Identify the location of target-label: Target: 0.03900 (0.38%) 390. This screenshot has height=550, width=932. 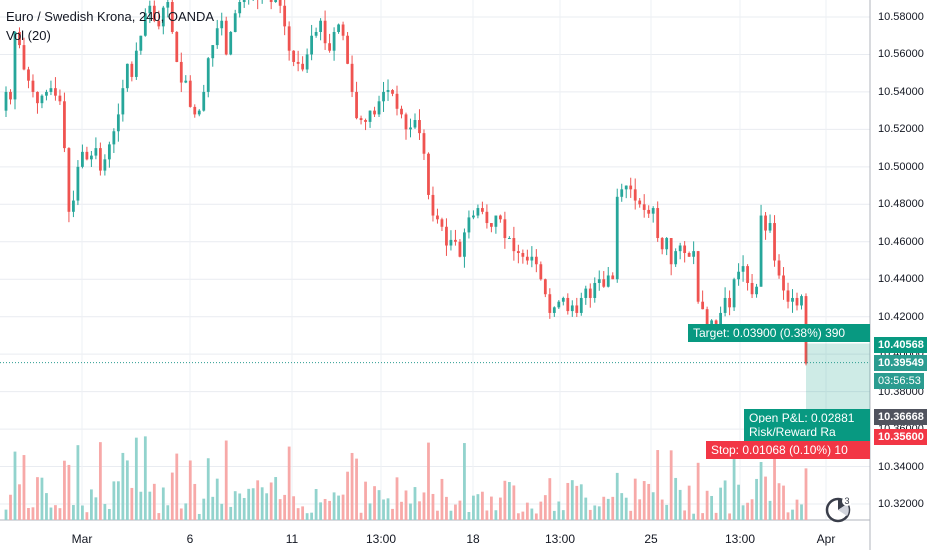
(779, 333).